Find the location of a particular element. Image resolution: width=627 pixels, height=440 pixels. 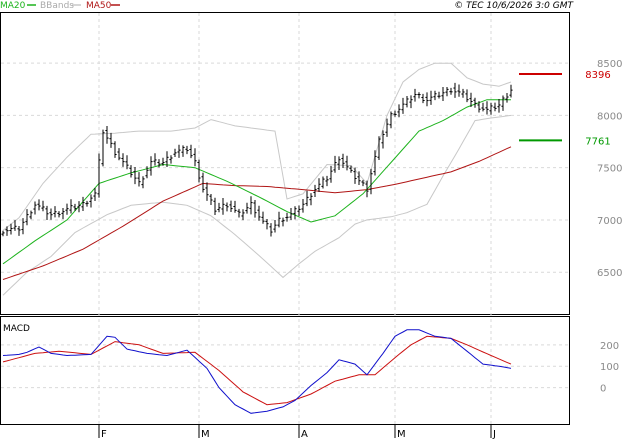

legend-ma50: MA50 is located at coordinates (99, 6).